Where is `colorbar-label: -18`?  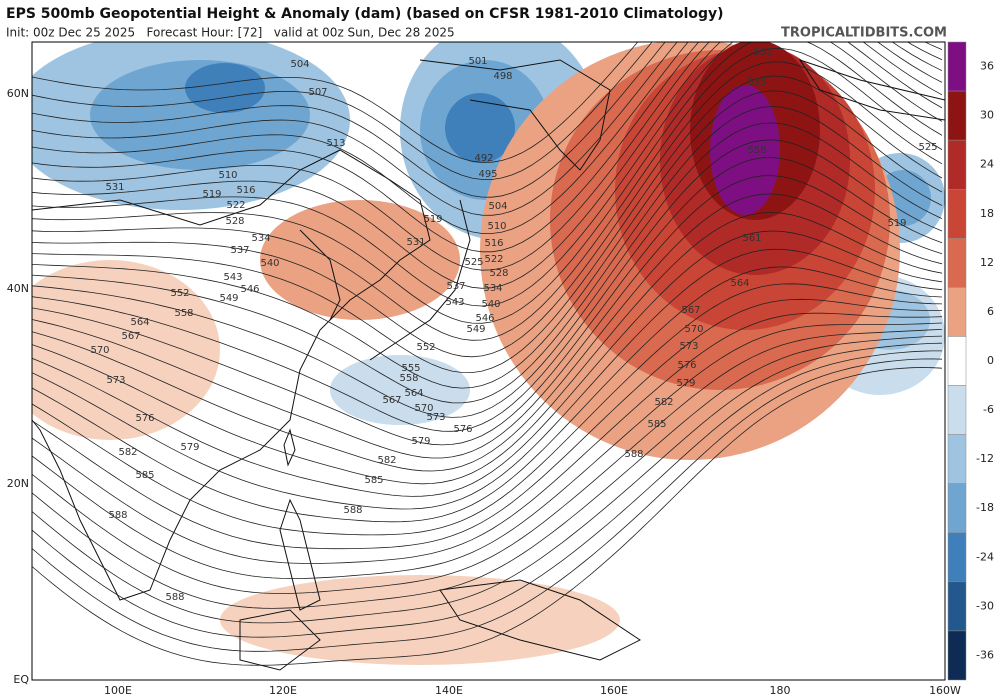
colorbar-label: -18 is located at coordinates (985, 507).